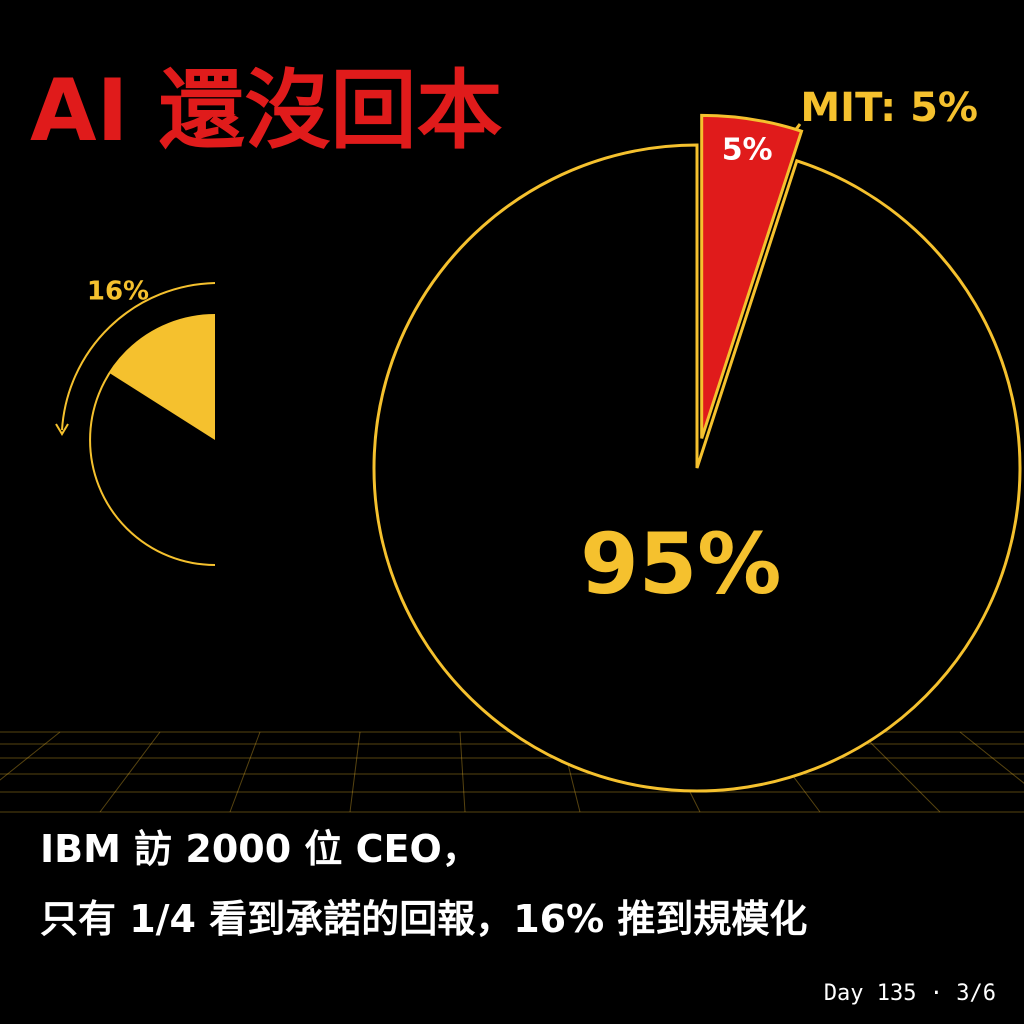 The width and height of the screenshot is (1024, 1024). What do you see at coordinates (260, 849) in the screenshot?
I see `caption-line: IBM 訪 2000 位 CEO，` at bounding box center [260, 849].